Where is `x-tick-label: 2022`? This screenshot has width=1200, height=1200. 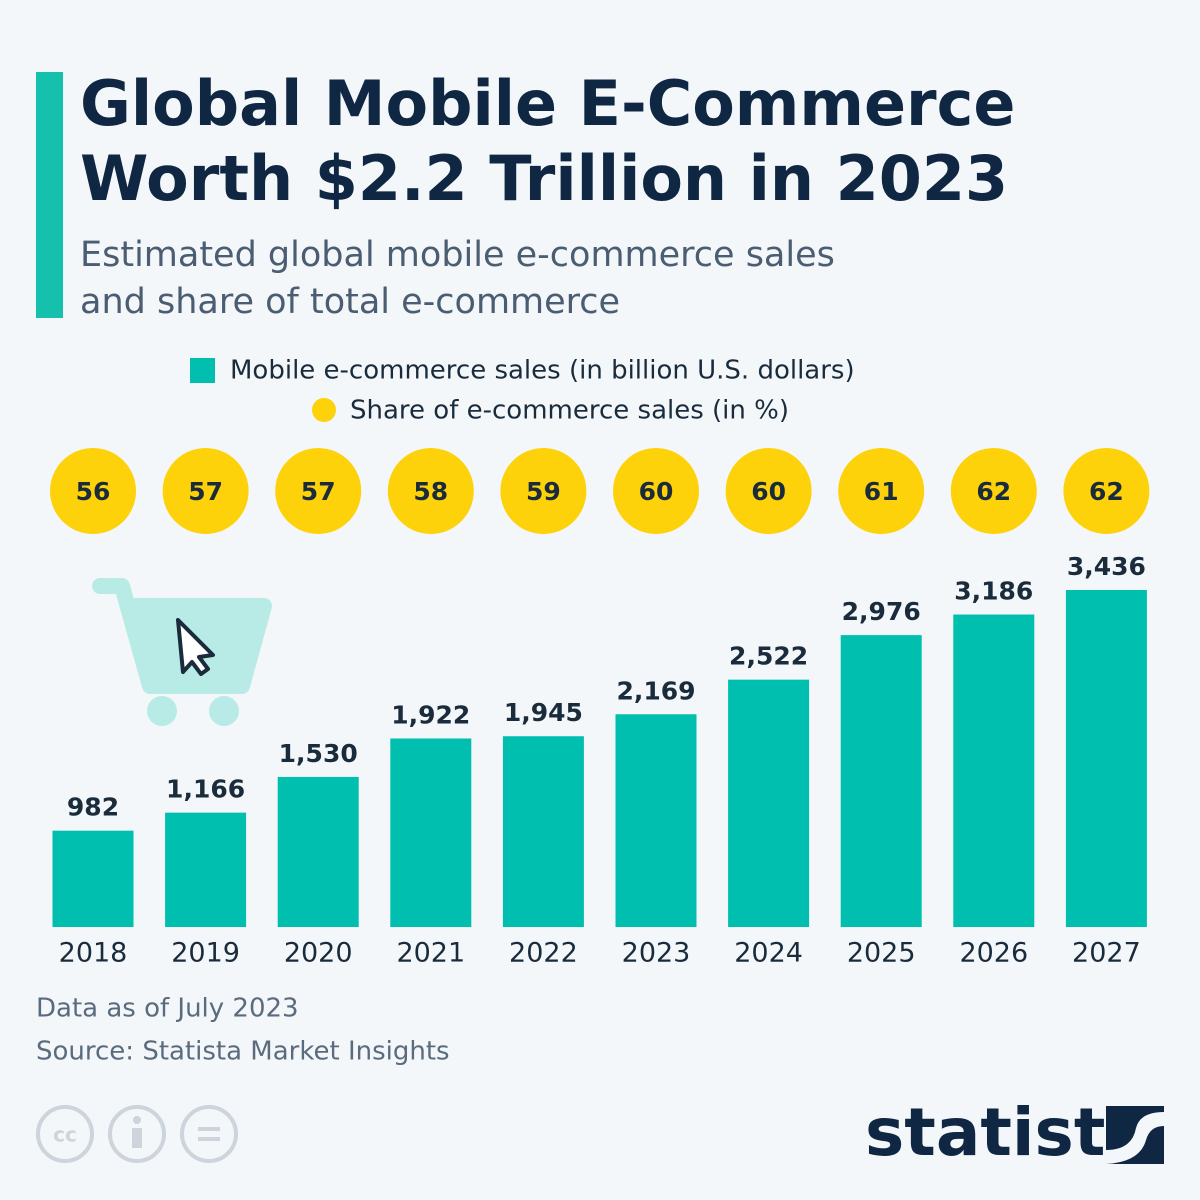
x-tick-label: 2022 is located at coordinates (543, 953).